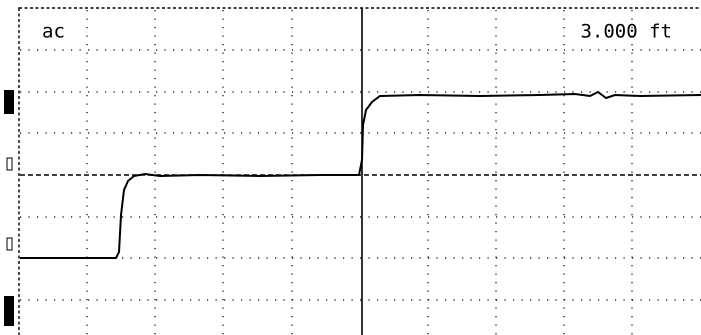  Describe the element at coordinates (53, 32) in the screenshot. I see `mode-label: ac` at that location.